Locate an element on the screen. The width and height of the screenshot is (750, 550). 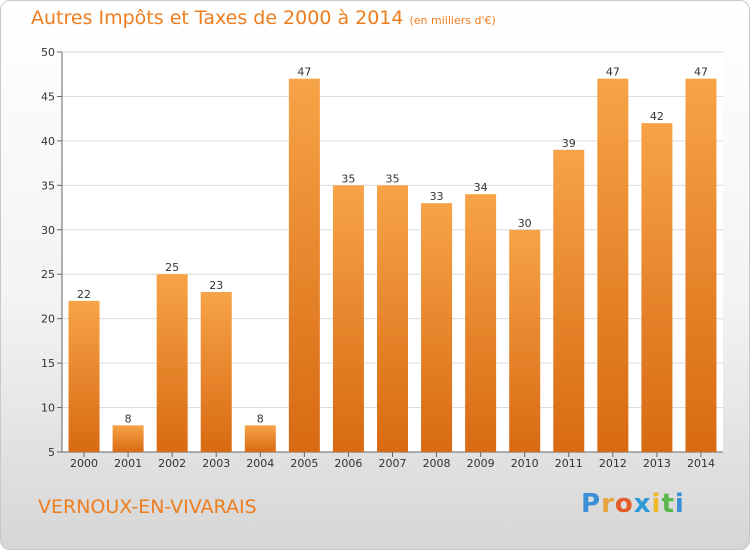
y-tick-label: 40 is located at coordinates (48, 141).